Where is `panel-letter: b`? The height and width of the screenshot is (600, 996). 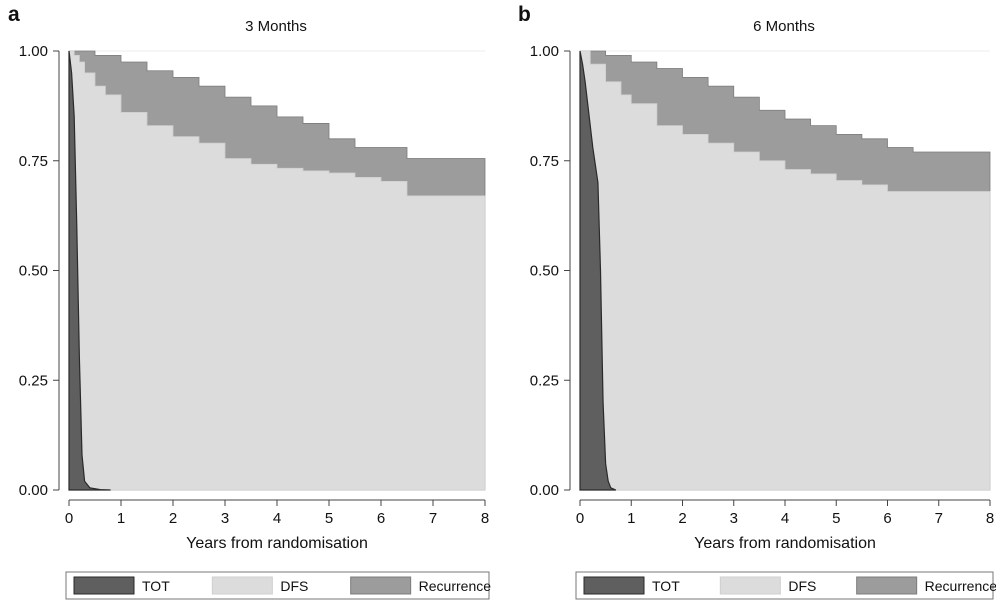
panel-letter: b is located at coordinates (524, 14).